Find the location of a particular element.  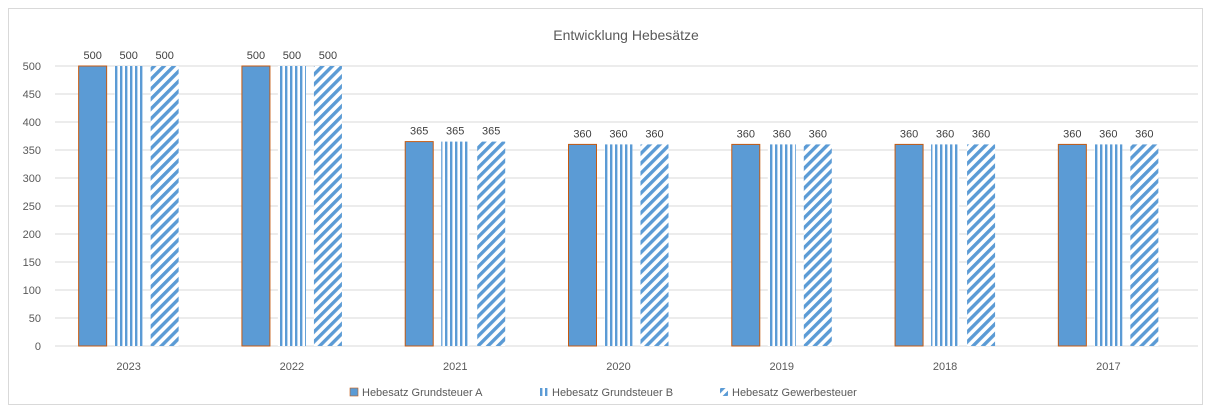

y-tick-label: 500 is located at coordinates (32, 67).